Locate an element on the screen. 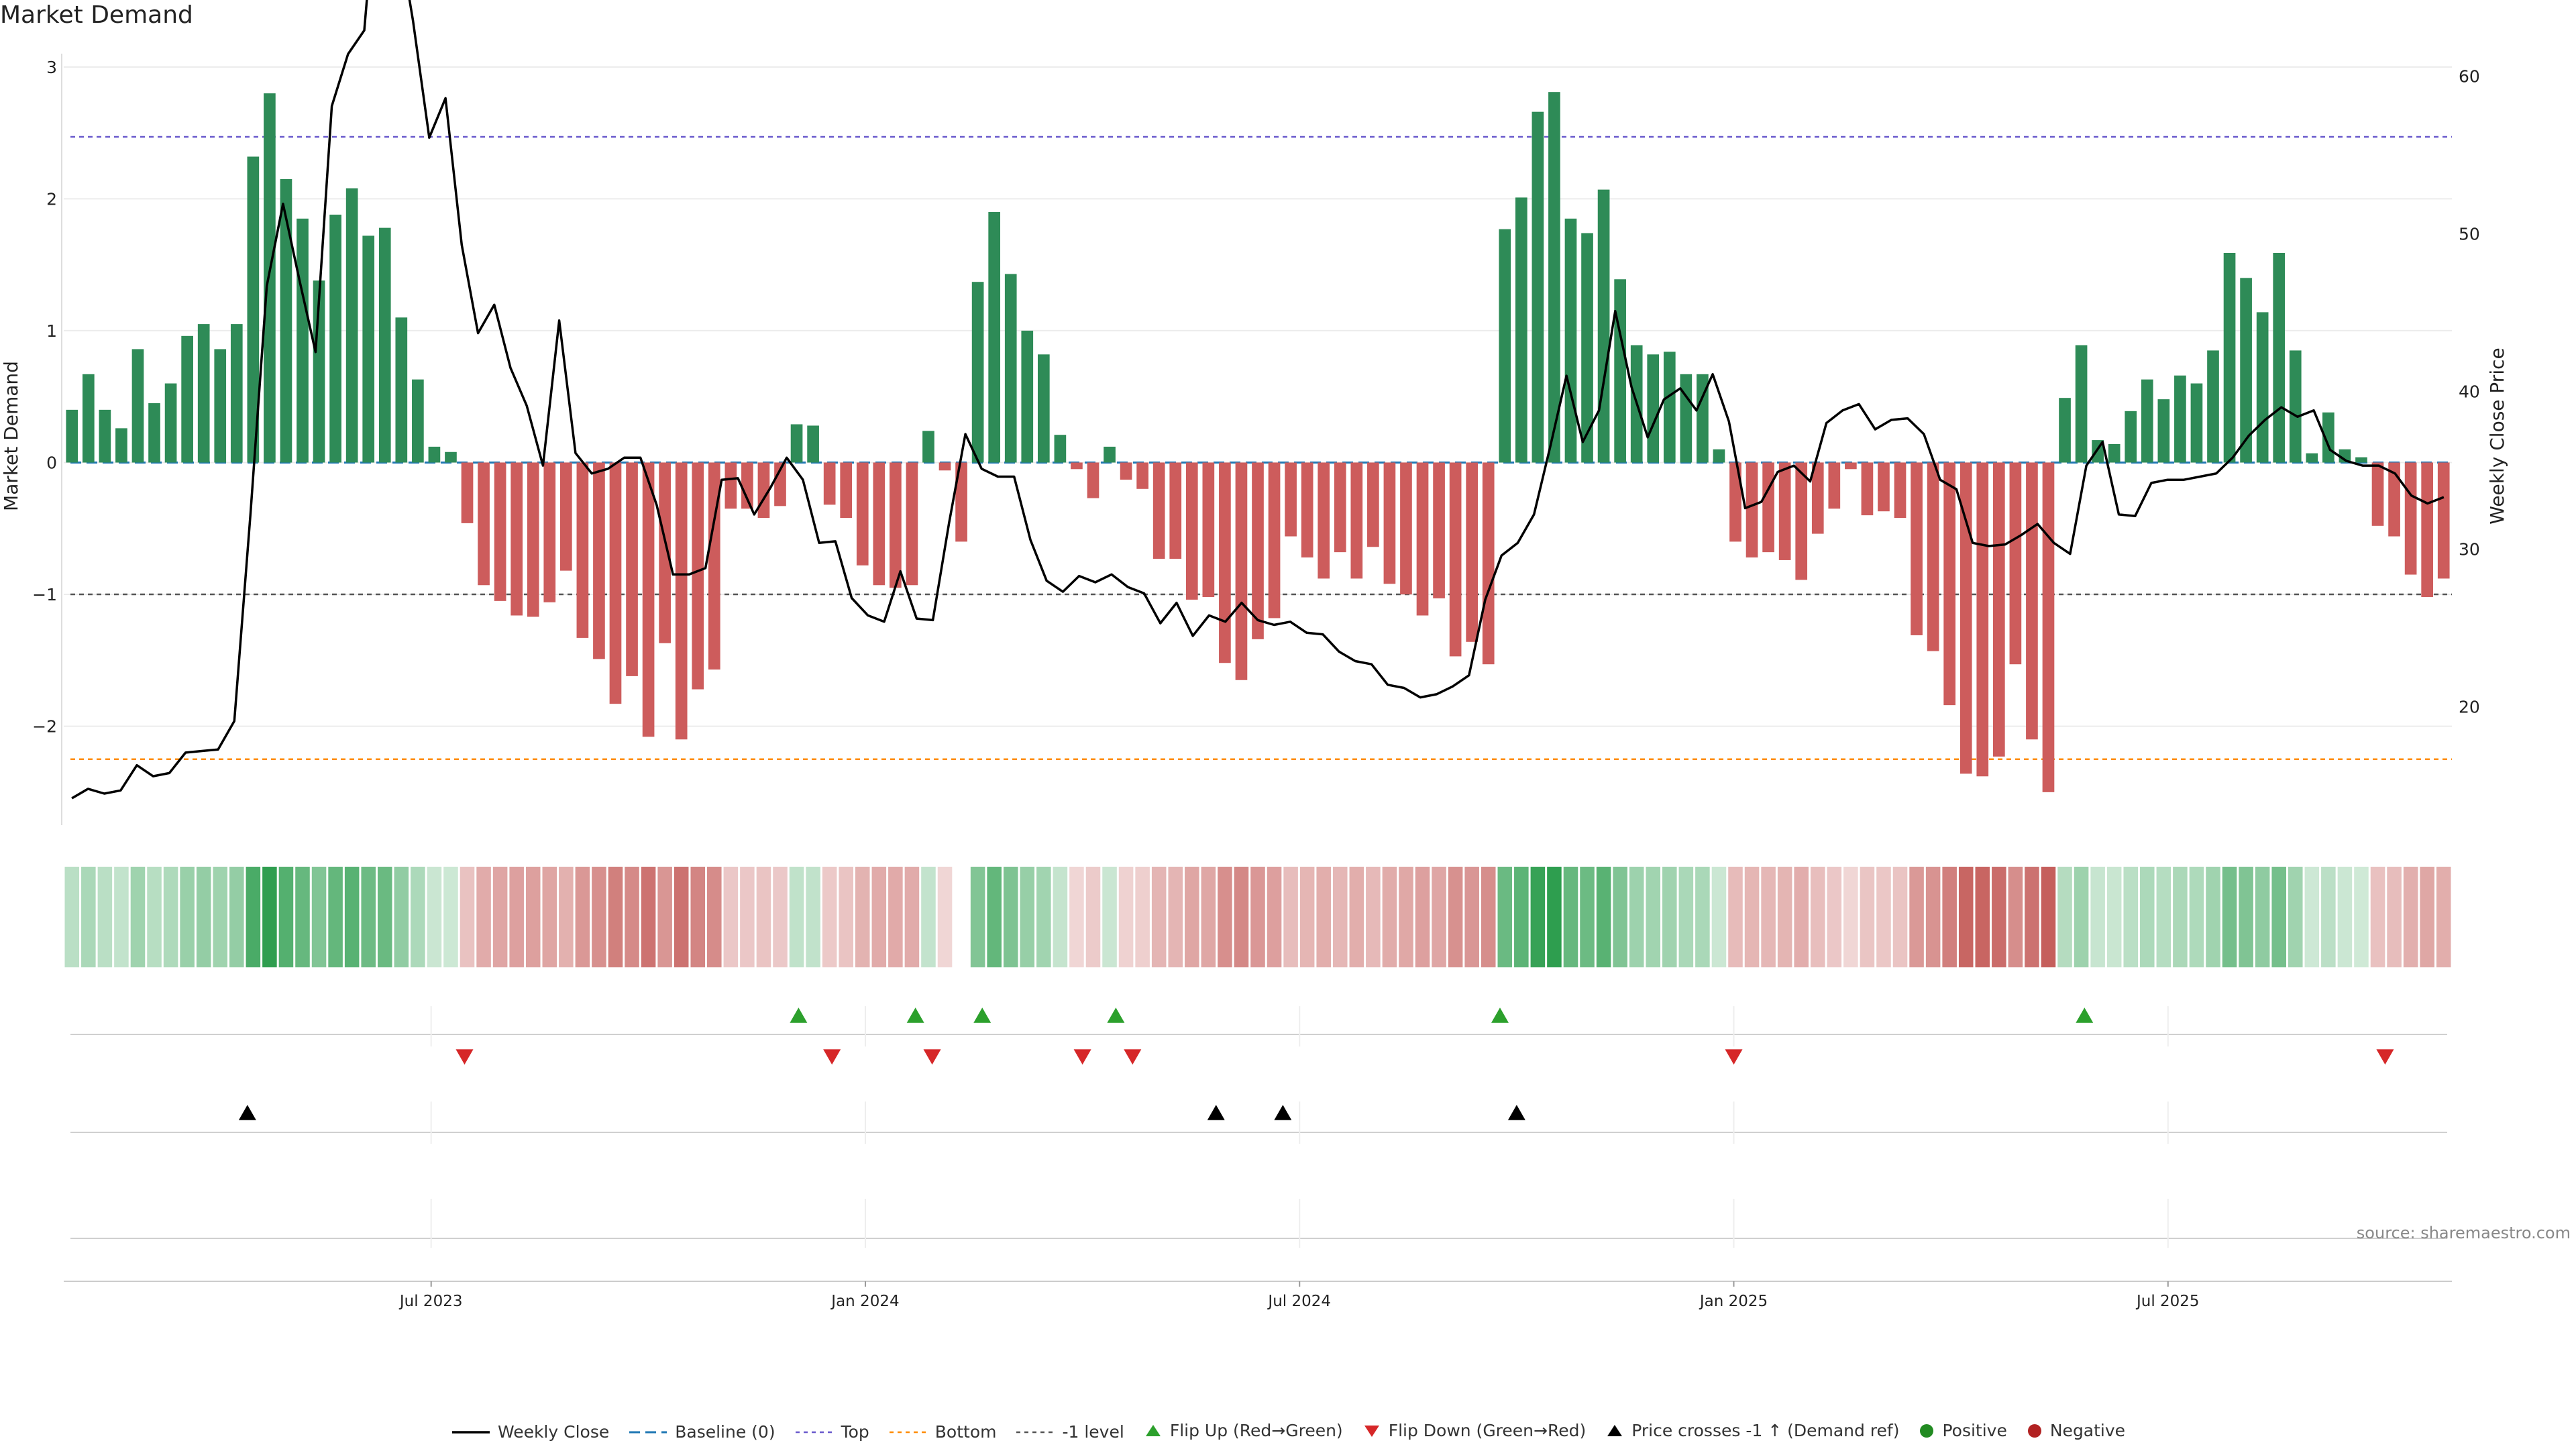 This screenshot has height=1449, width=2576. legend-label: Flip Up (Red→Green) is located at coordinates (1256, 1430).